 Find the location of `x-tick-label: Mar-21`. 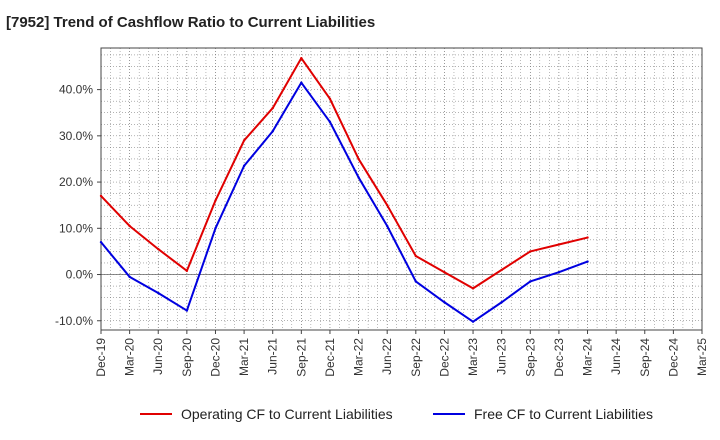

x-tick-label: Mar-21 is located at coordinates (244, 357).